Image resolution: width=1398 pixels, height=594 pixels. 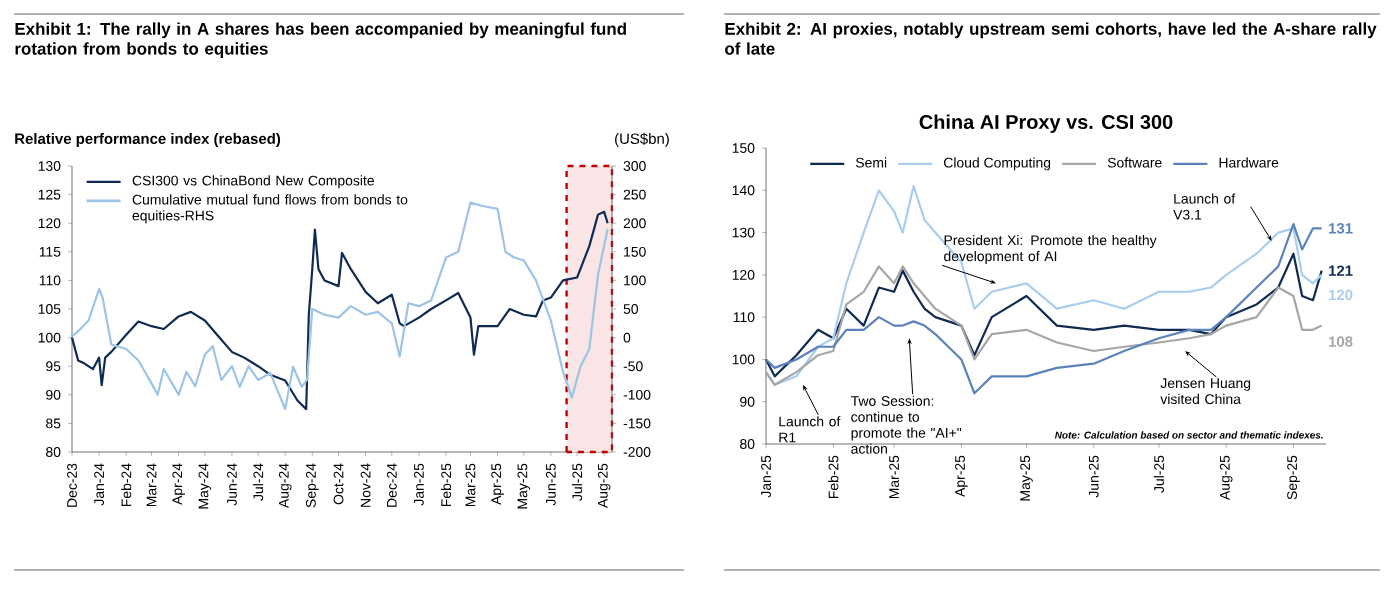 What do you see at coordinates (320, 40) in the screenshot?
I see `chart-title: Exhibit 1: The rally in A shares has been accompanied by meaningful fund rotation from bonds to equities` at bounding box center [320, 40].